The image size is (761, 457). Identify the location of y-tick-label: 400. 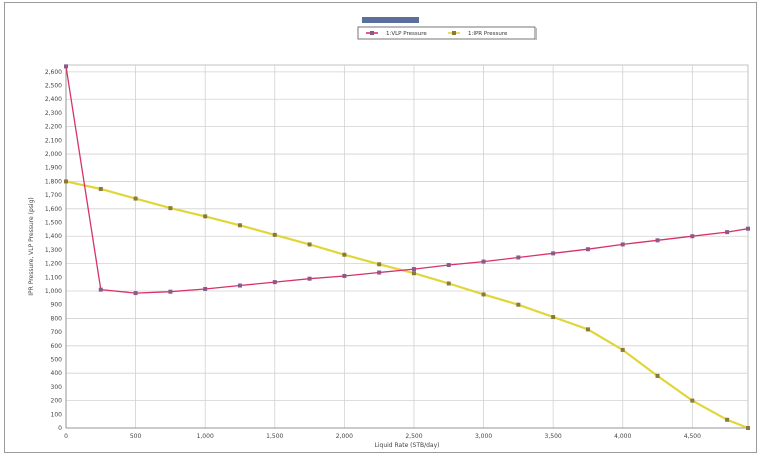
(57, 373).